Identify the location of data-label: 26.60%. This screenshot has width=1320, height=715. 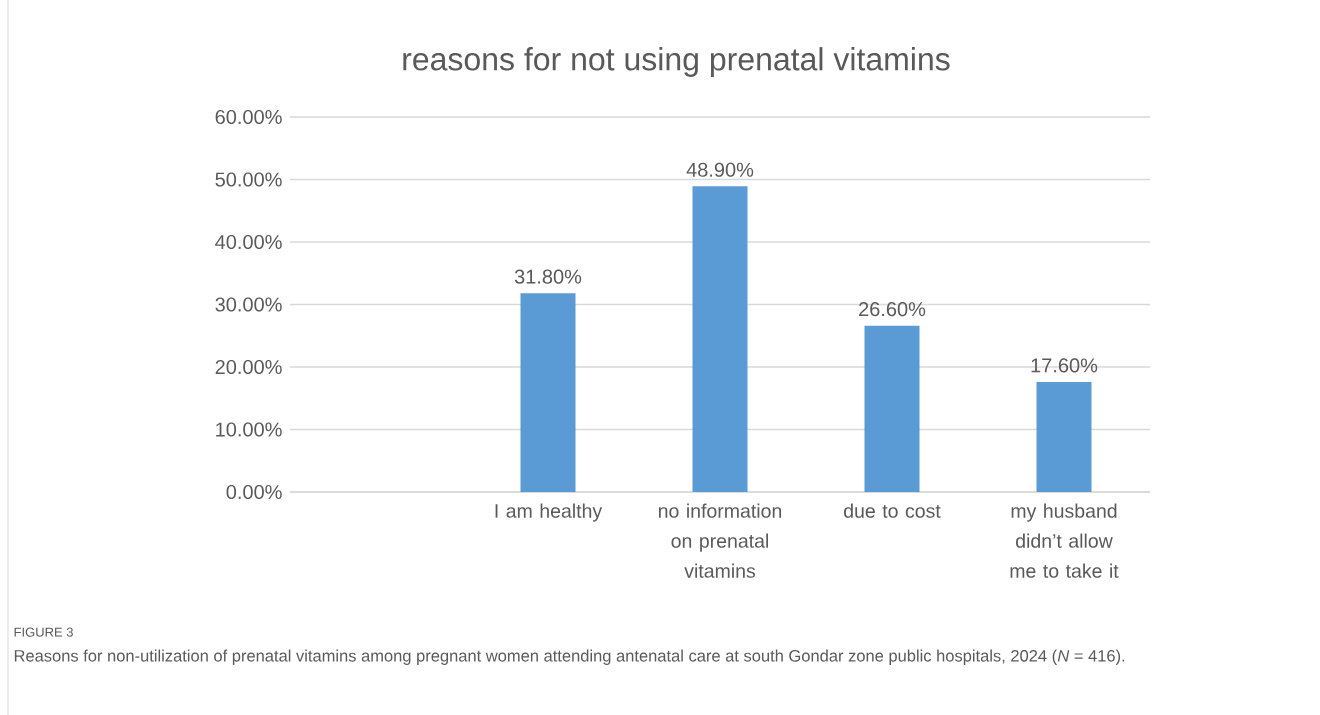
(892, 309).